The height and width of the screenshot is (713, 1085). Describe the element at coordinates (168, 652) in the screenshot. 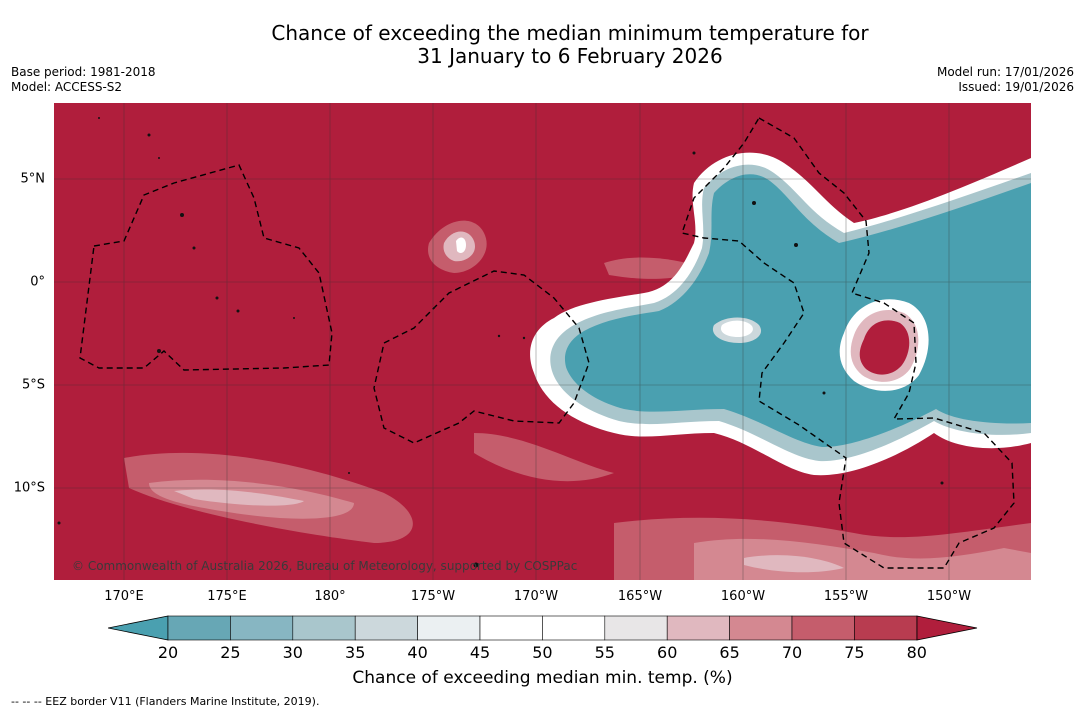

I see `colorbar-tick-20: 20` at that location.